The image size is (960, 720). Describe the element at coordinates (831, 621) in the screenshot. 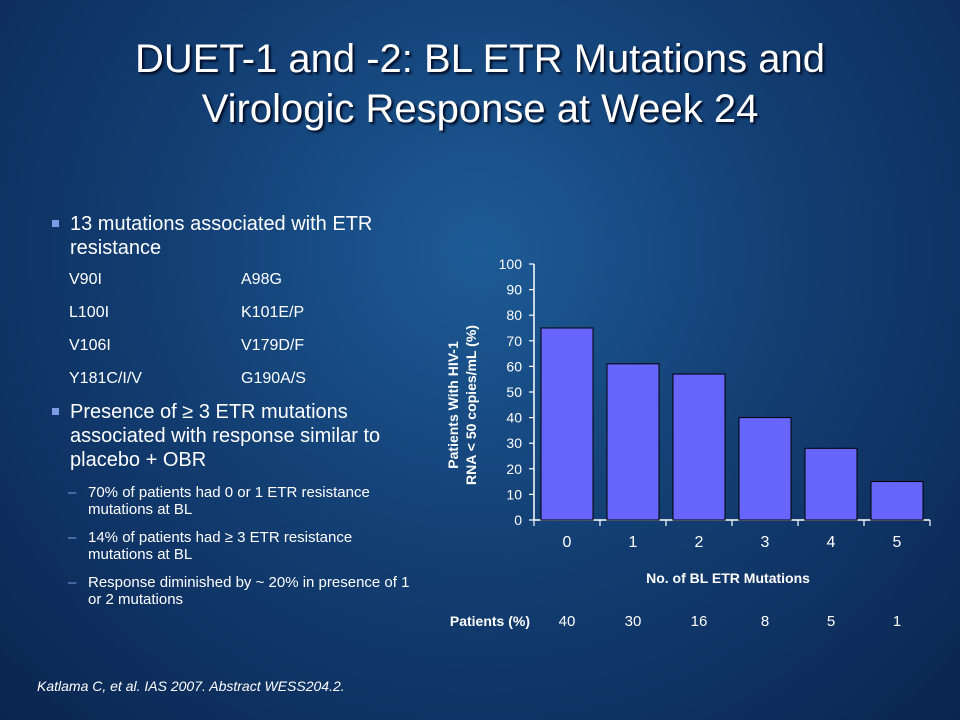

I see `patients-pct-value: 5` at that location.